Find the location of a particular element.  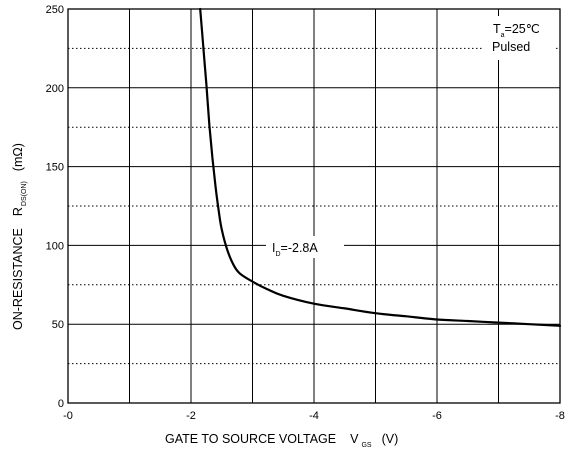

condition-mode: Pulsed is located at coordinates (511, 47).